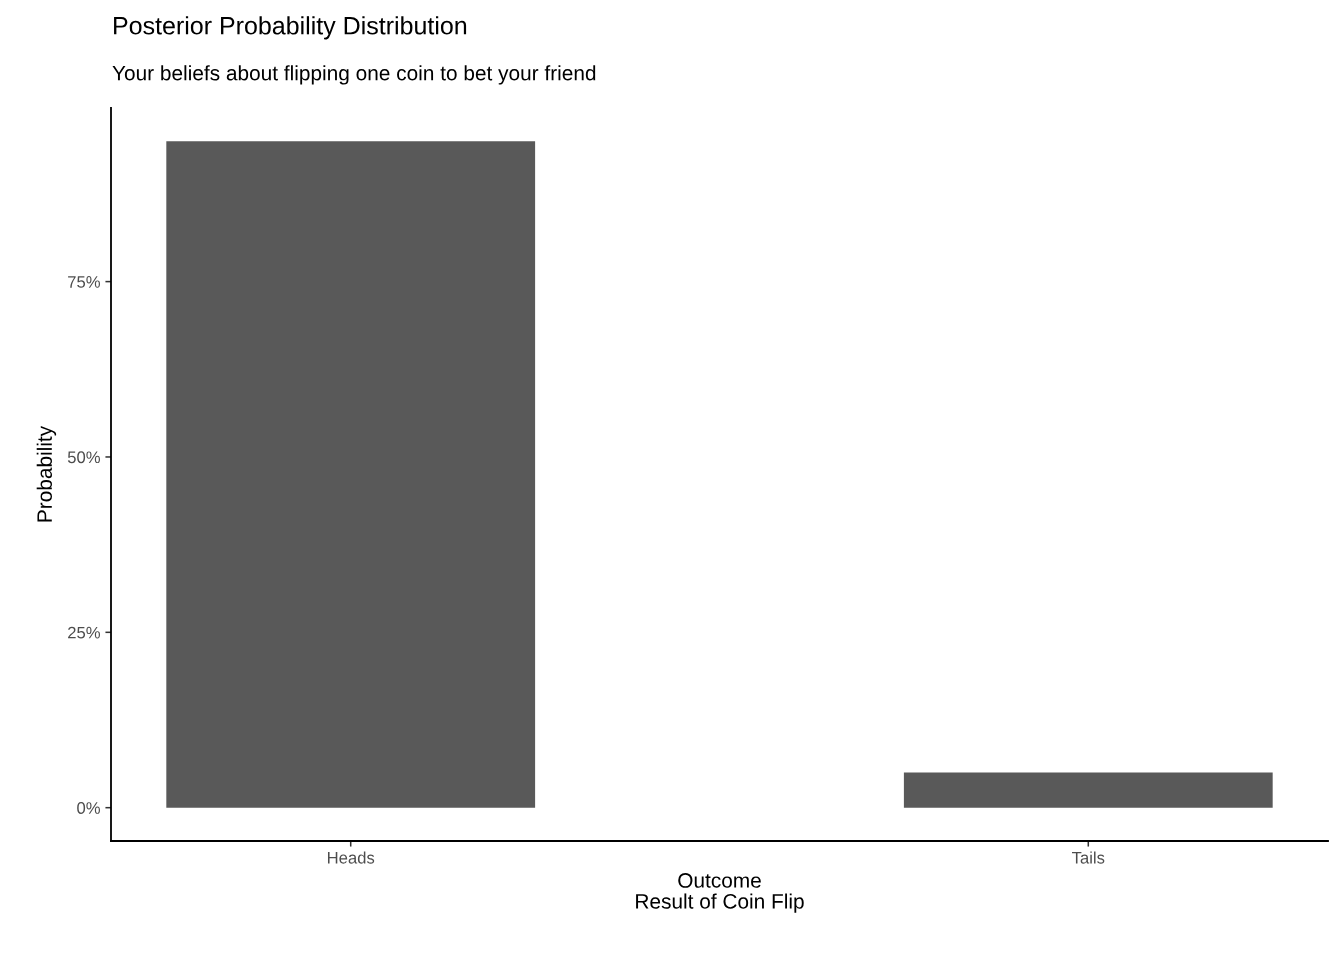  I want to click on y-tick-label: 25%, so click(84, 632).